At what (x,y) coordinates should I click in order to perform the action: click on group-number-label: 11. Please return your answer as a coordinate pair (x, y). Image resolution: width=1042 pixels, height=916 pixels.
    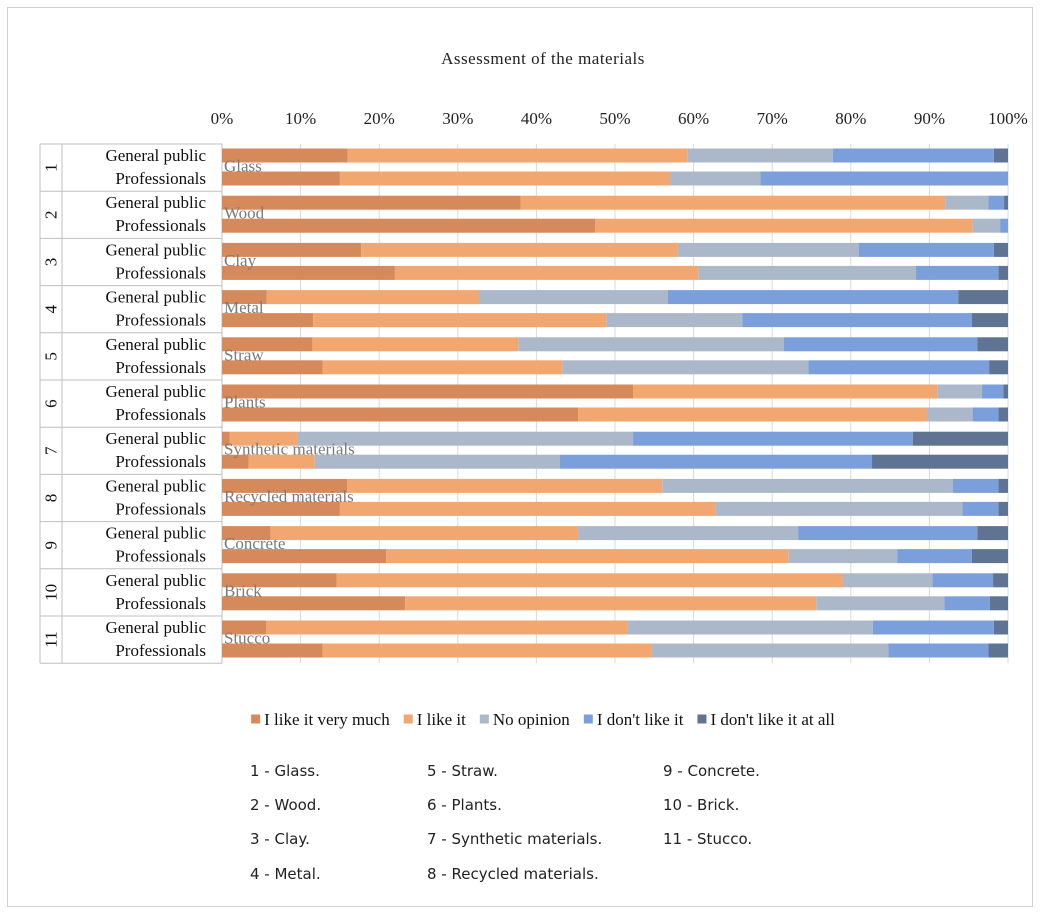
    Looking at the image, I should click on (51, 639).